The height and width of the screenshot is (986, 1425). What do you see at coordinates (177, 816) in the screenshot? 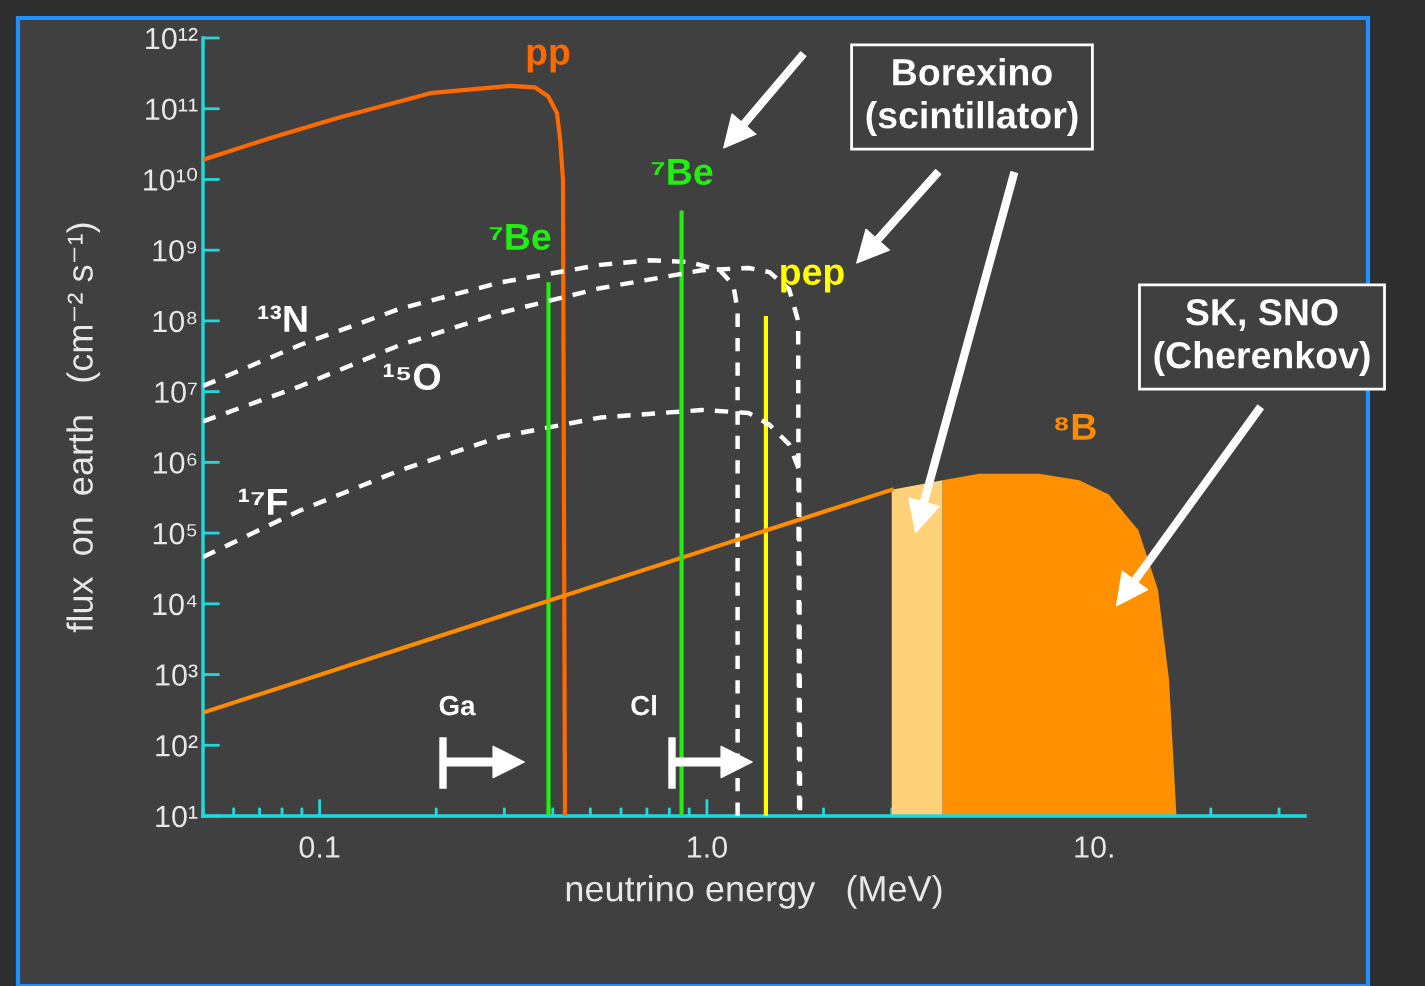
I see `y-tick-label: 10¹` at bounding box center [177, 816].